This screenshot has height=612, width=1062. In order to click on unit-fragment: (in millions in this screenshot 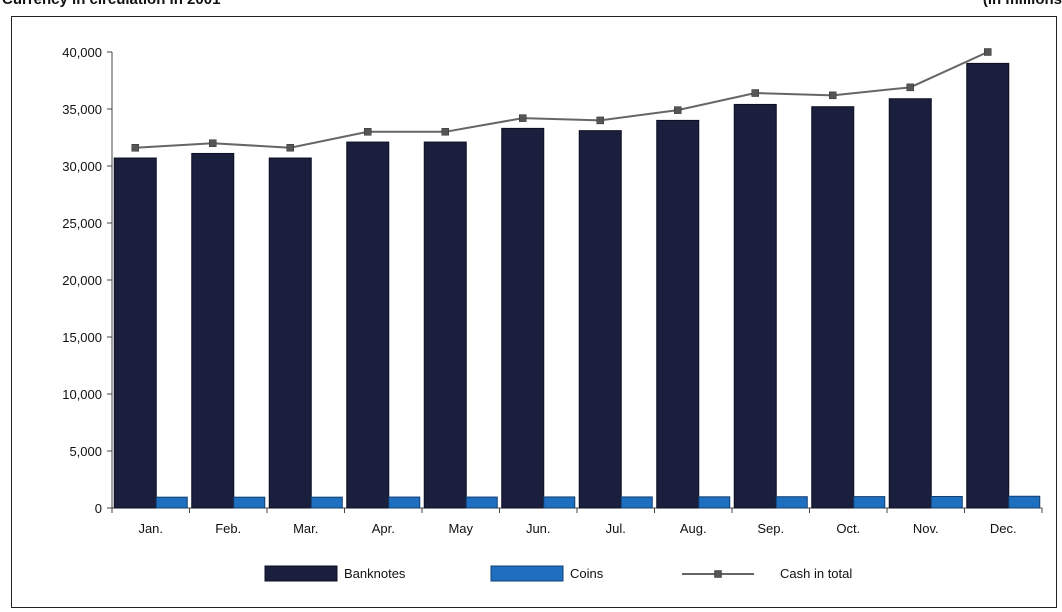, I will do `click(1022, 4)`.